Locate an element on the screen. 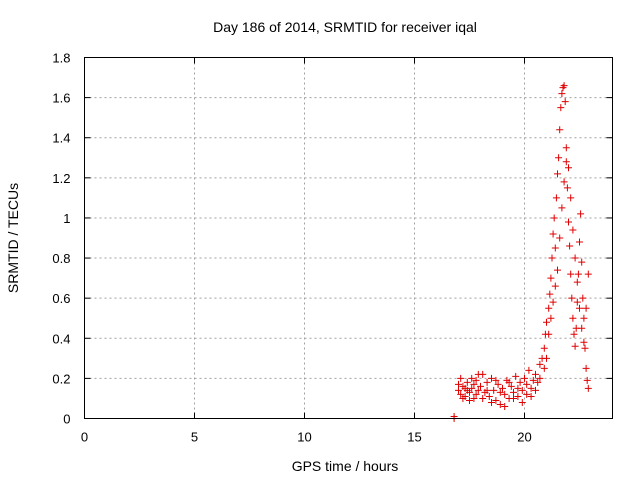  y-tick-label: 1.6 is located at coordinates (61, 98).